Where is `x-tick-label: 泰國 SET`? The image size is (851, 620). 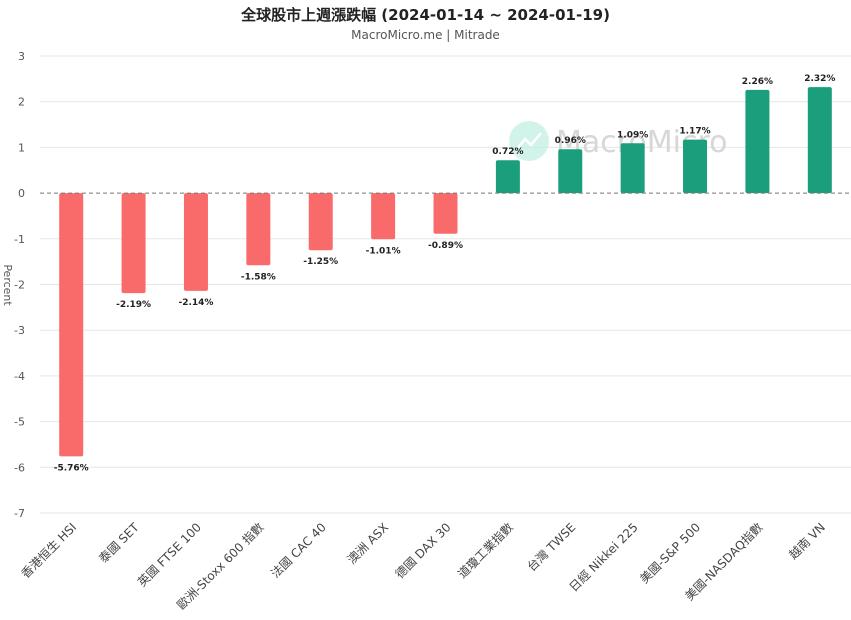 x-tick-label: 泰國 SET is located at coordinates (119, 543).